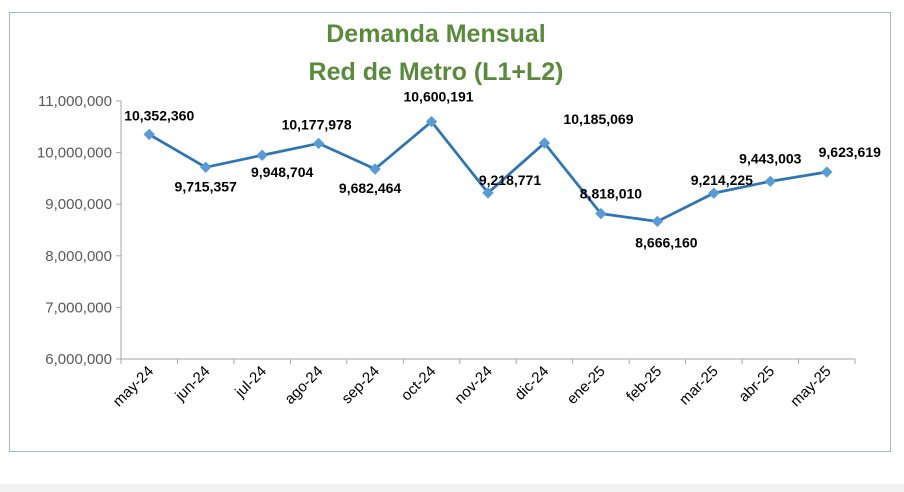 Image resolution: width=904 pixels, height=492 pixels. What do you see at coordinates (250, 382) in the screenshot?
I see `x-tick-label: jul-24` at bounding box center [250, 382].